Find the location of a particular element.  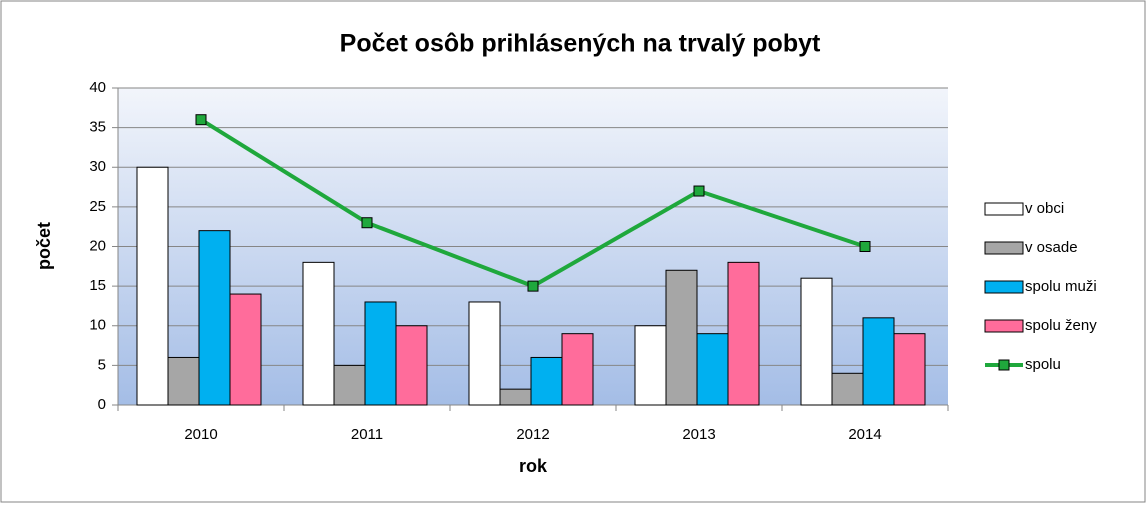

legend-label: v osade is located at coordinates (1051, 247).